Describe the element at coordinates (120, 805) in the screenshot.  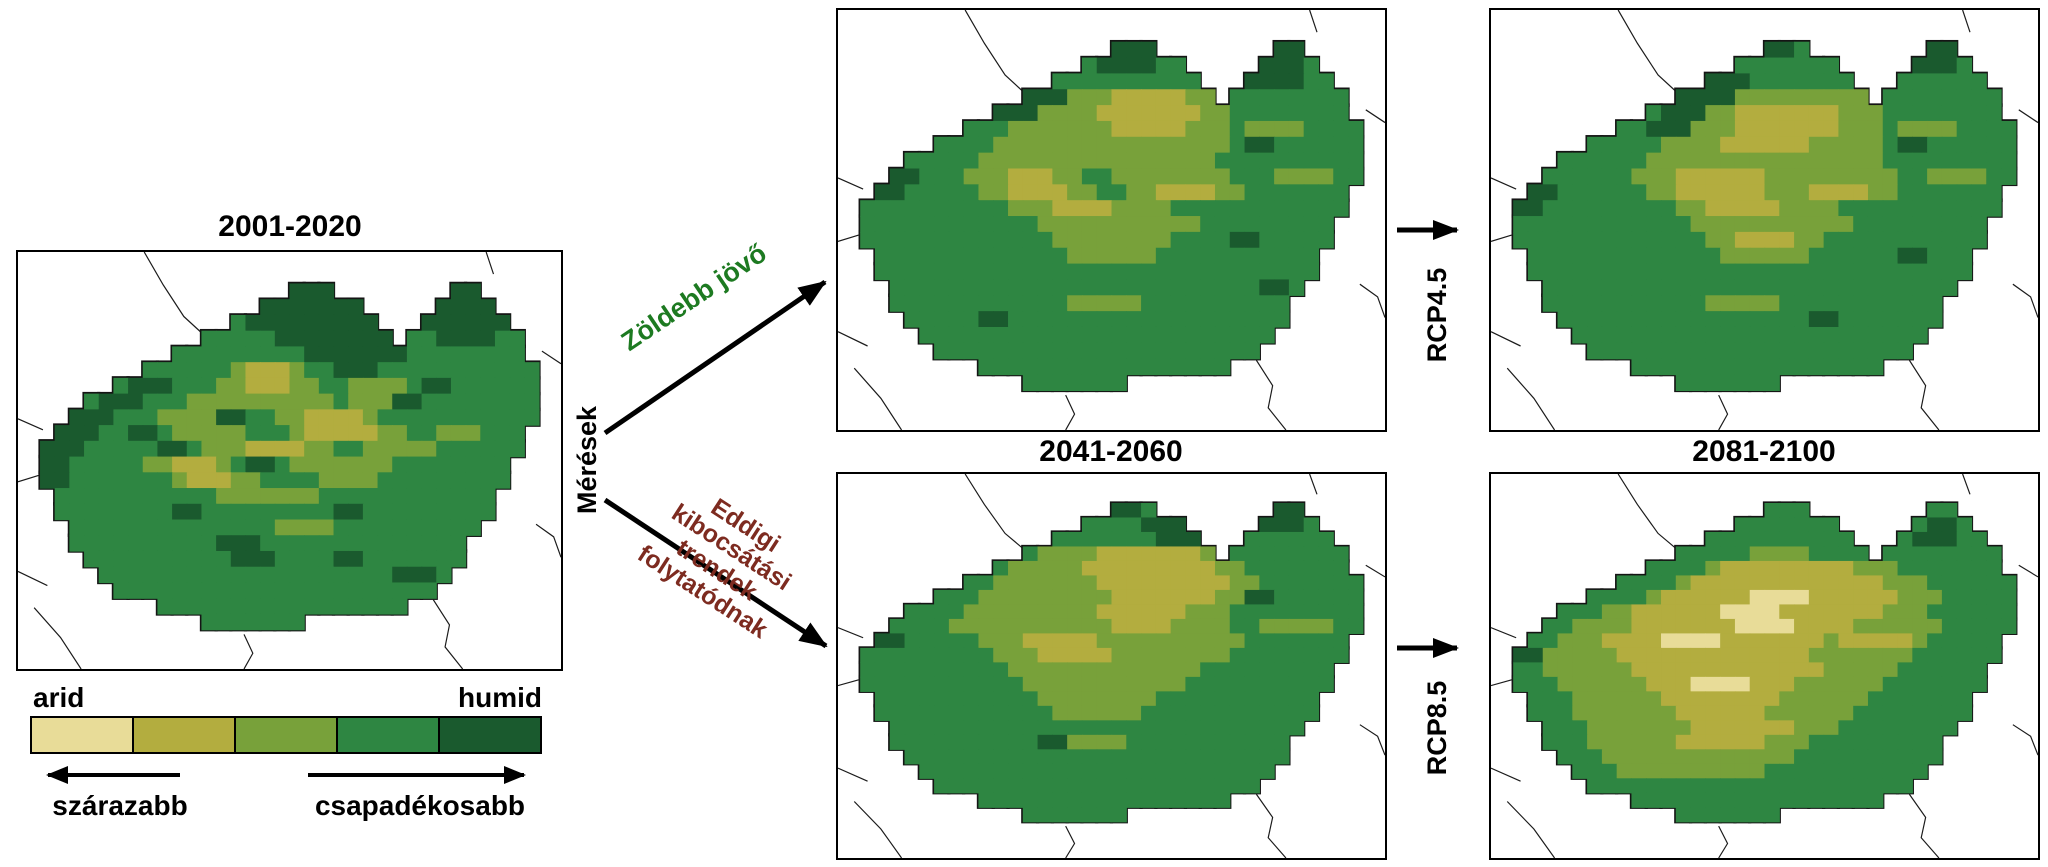
I see `legend-drier-label: szárazabb` at that location.